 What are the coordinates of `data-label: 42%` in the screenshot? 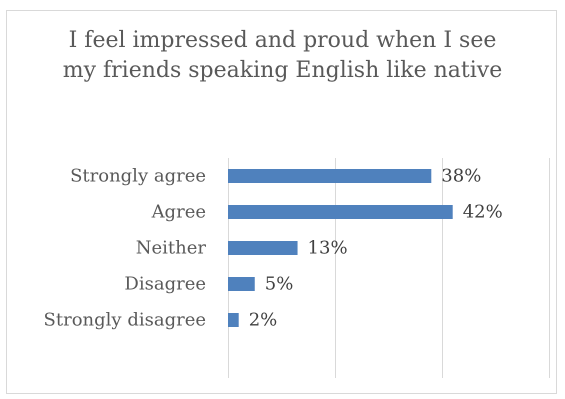 It's located at (483, 212).